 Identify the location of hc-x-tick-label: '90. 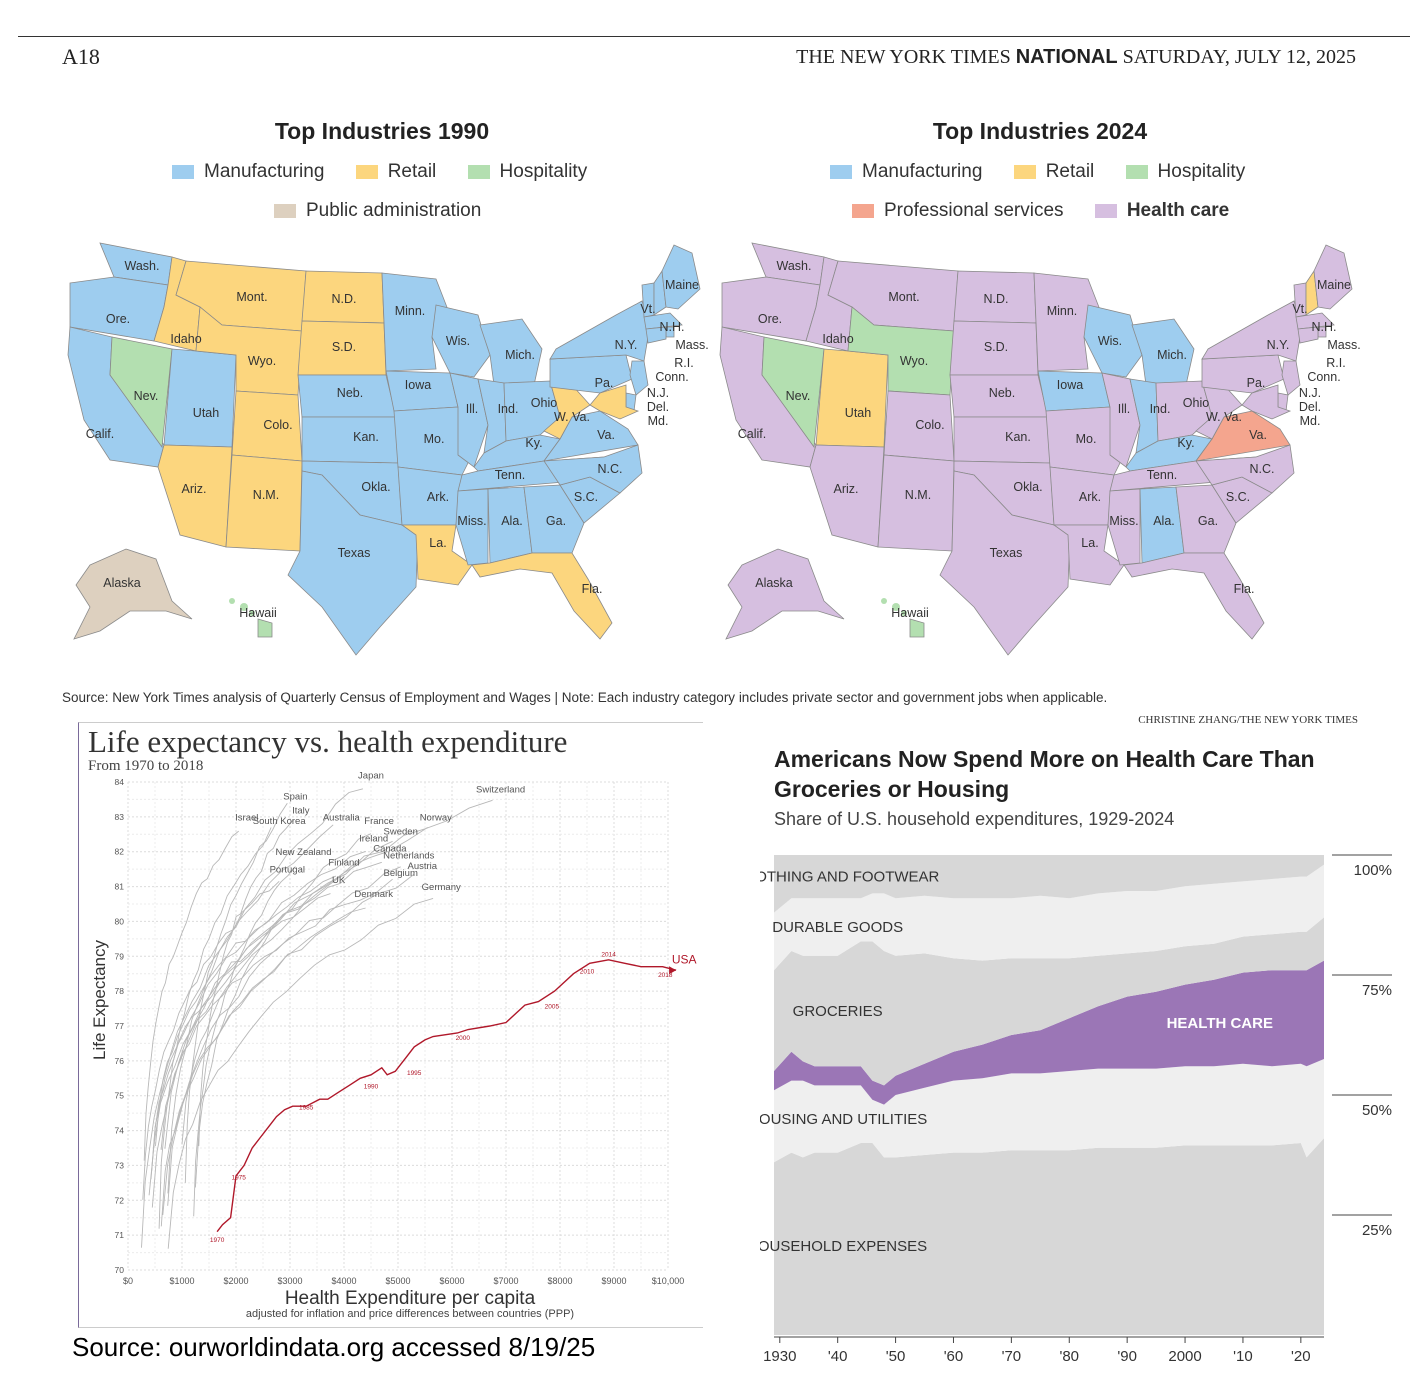
(1127, 1356).